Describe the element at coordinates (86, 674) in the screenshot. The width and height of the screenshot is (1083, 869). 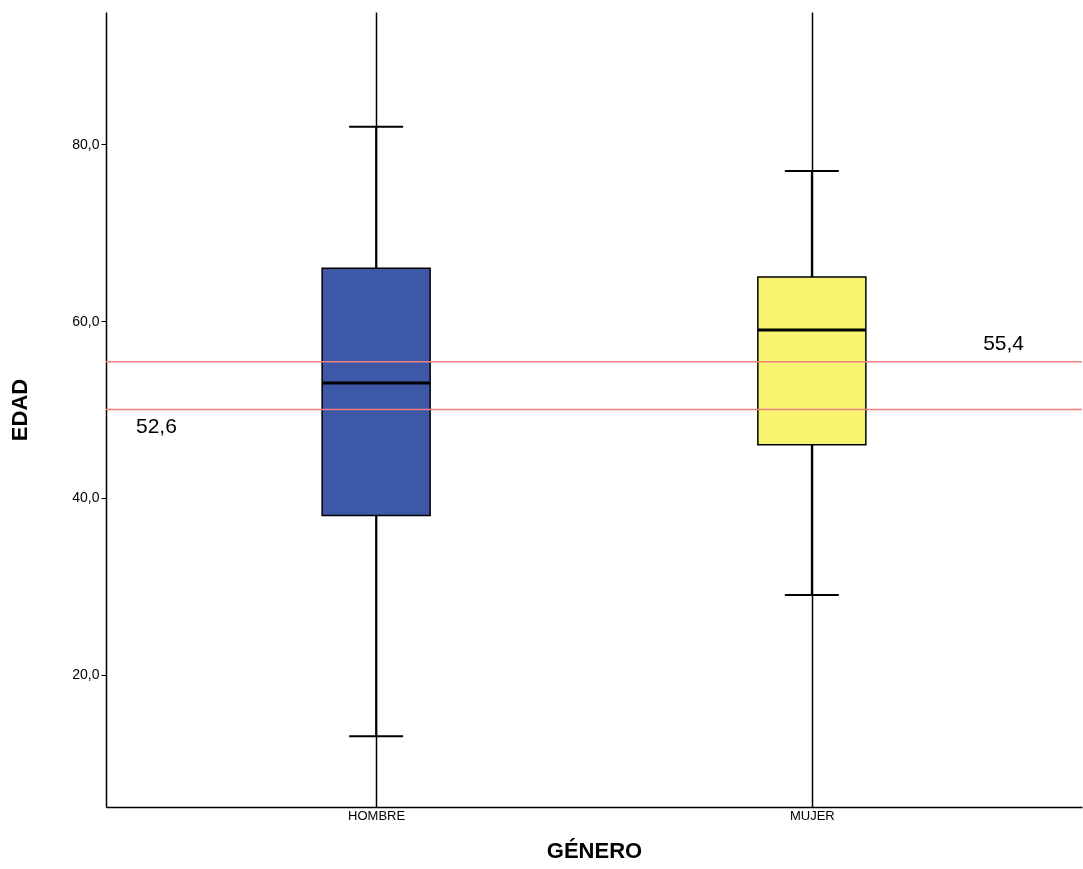
I see `y-tick-label: 20,0` at that location.